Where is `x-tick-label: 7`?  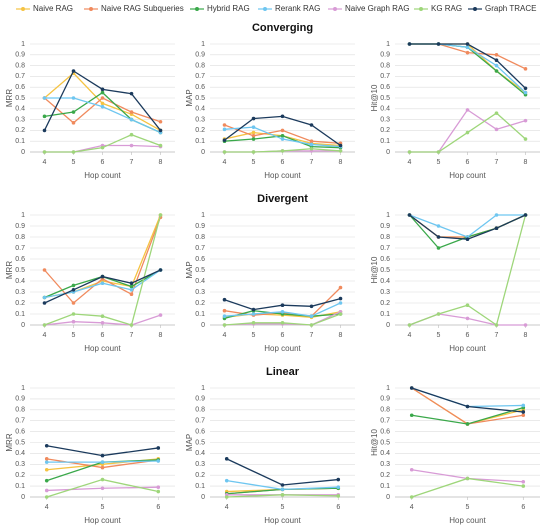 x-tick-label: 7 is located at coordinates (312, 162).